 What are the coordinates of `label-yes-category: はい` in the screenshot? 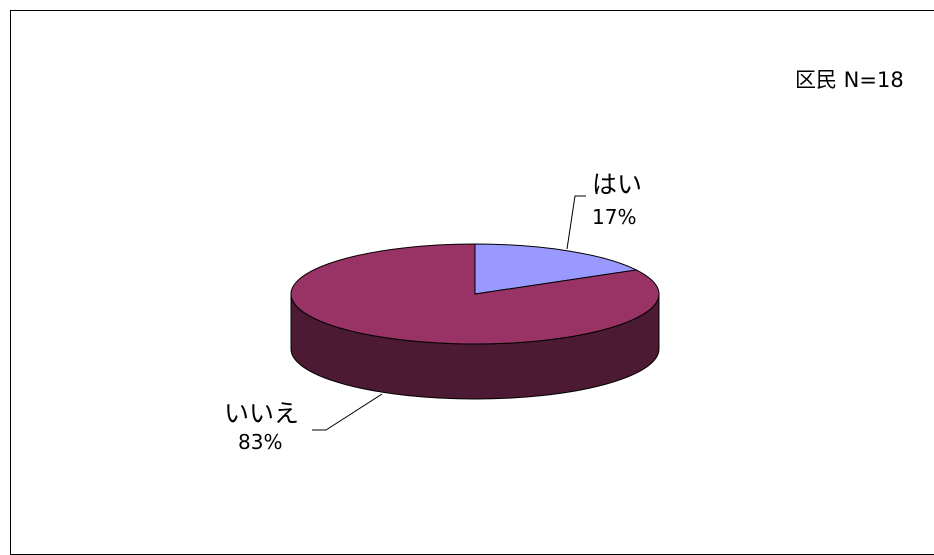 It's located at (617, 184).